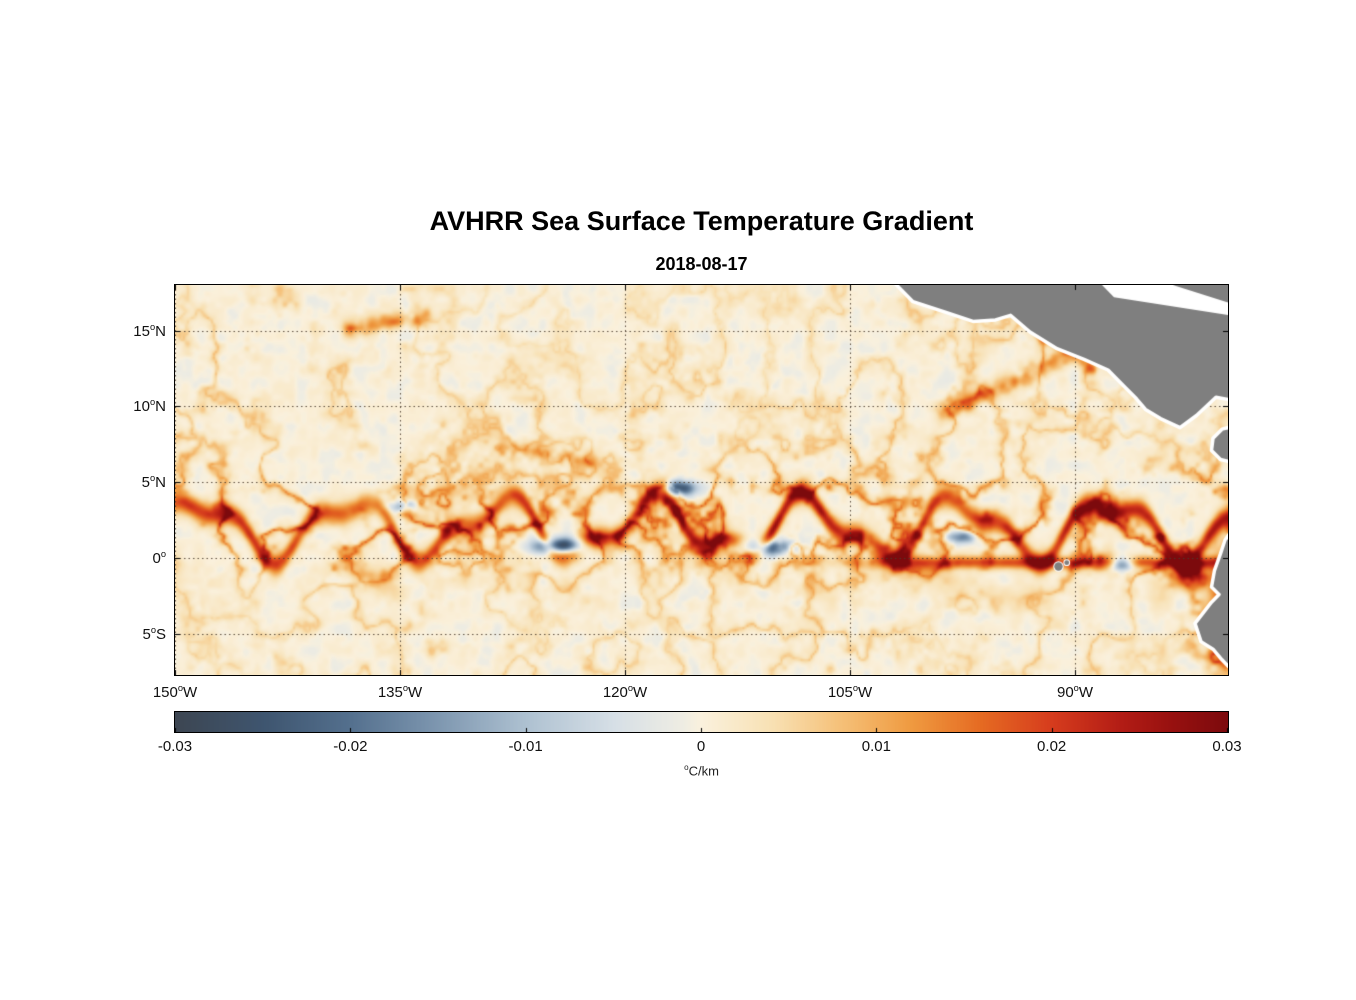 The height and width of the screenshot is (1000, 1356). I want to click on x-tick-label-90W: 90oW, so click(1075, 692).